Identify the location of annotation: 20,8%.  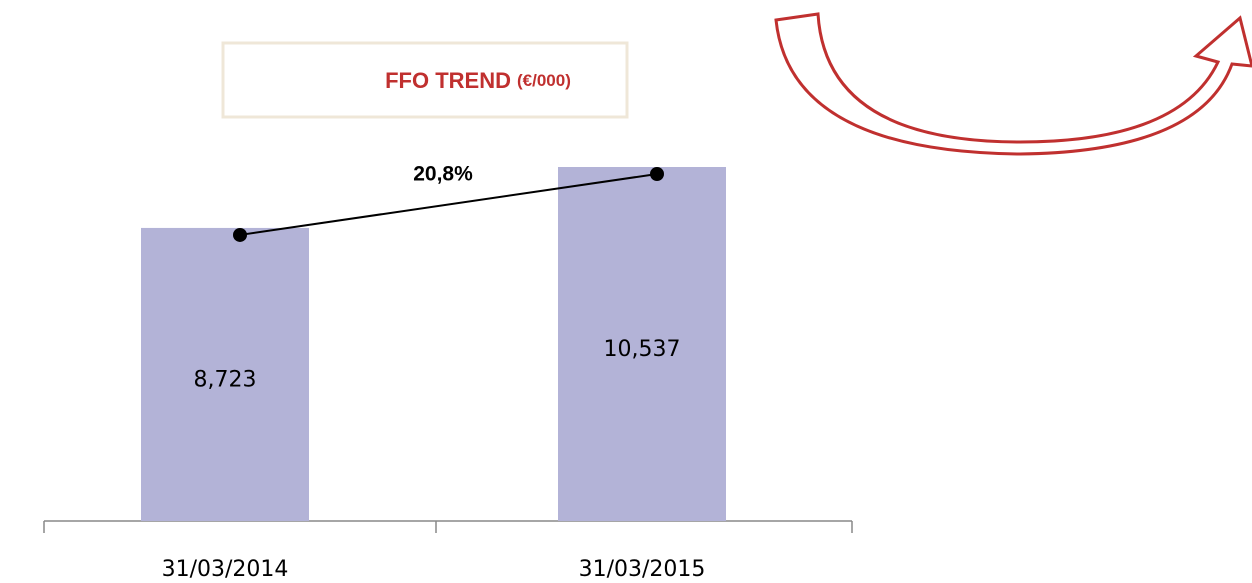
(443, 174).